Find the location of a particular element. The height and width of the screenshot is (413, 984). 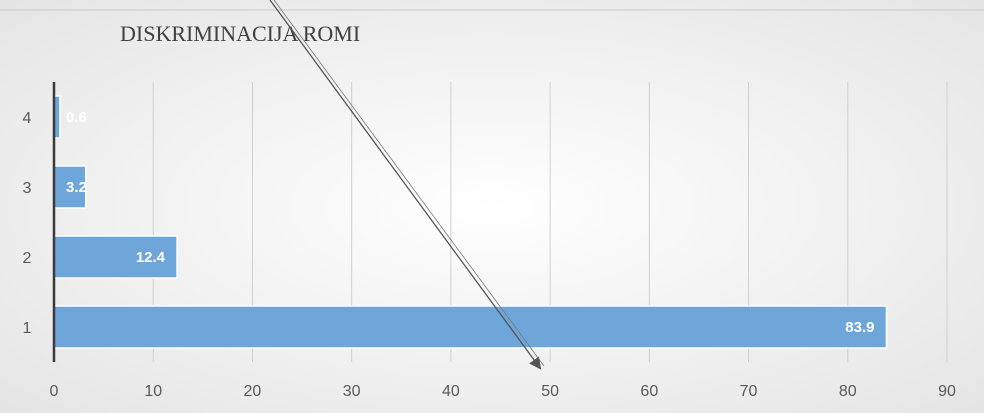

y-category-label: 4 is located at coordinates (27, 118).